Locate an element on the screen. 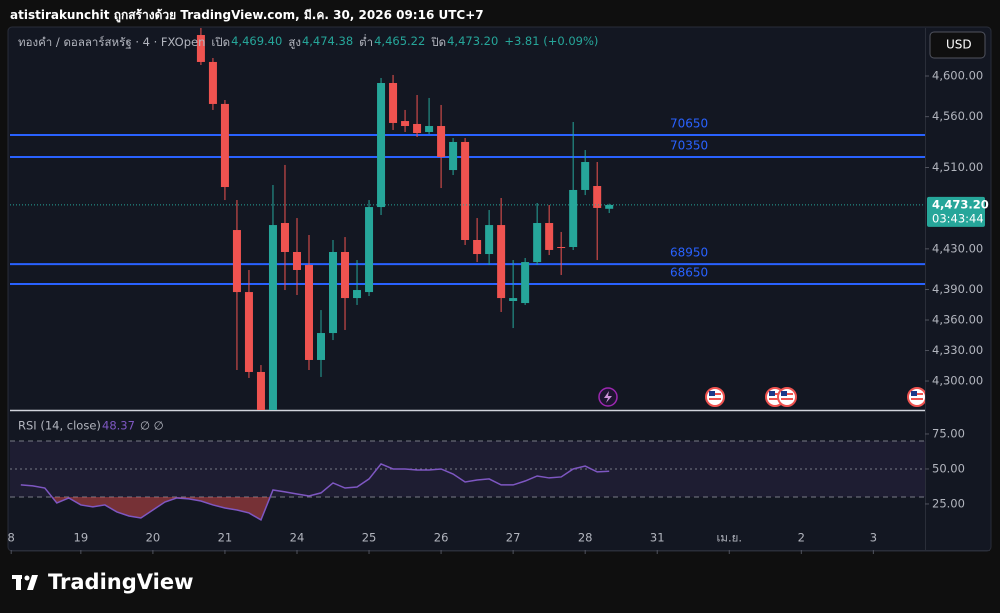 The image size is (1000, 613). ohlc-value: 4,465.22 is located at coordinates (400, 41).